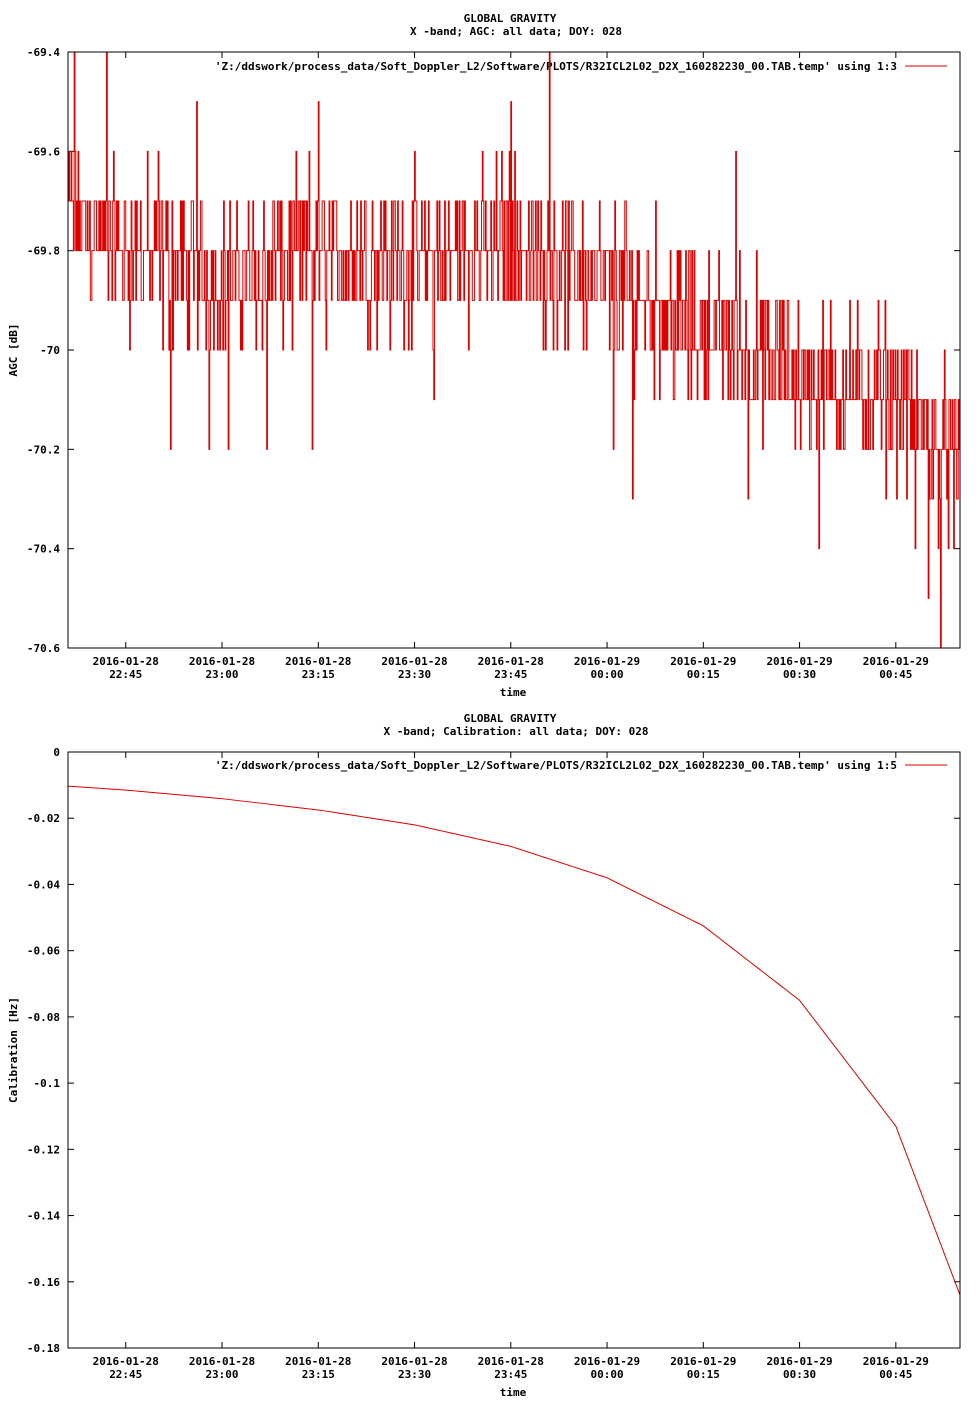 The width and height of the screenshot is (980, 1405). Describe the element at coordinates (47, 1083) in the screenshot. I see `y-tick-label: -0.1` at that location.